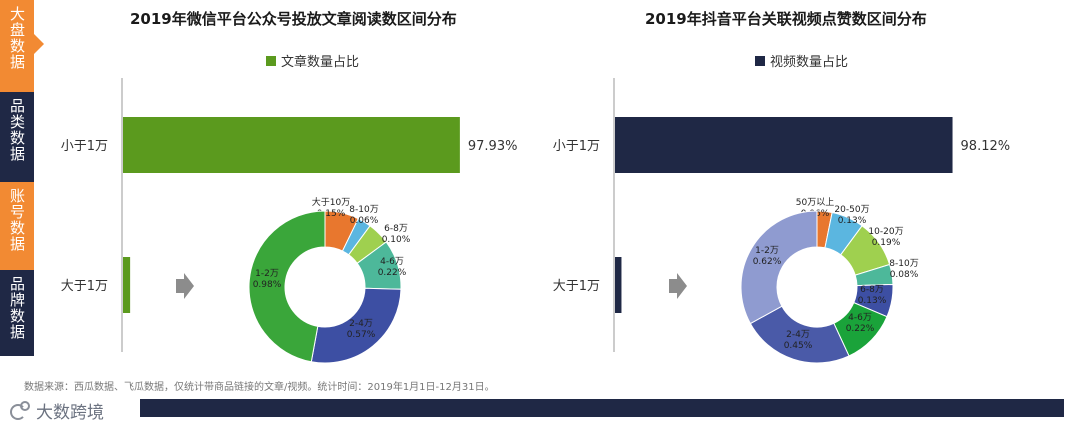  I want to click on douyin-arrow-icon, so click(678, 286).